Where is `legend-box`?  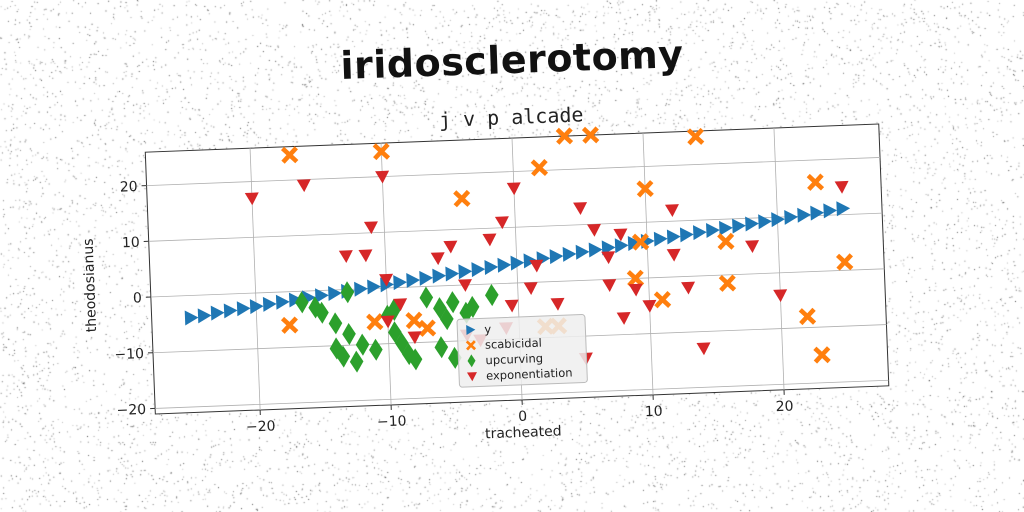 legend-box is located at coordinates (522, 351).